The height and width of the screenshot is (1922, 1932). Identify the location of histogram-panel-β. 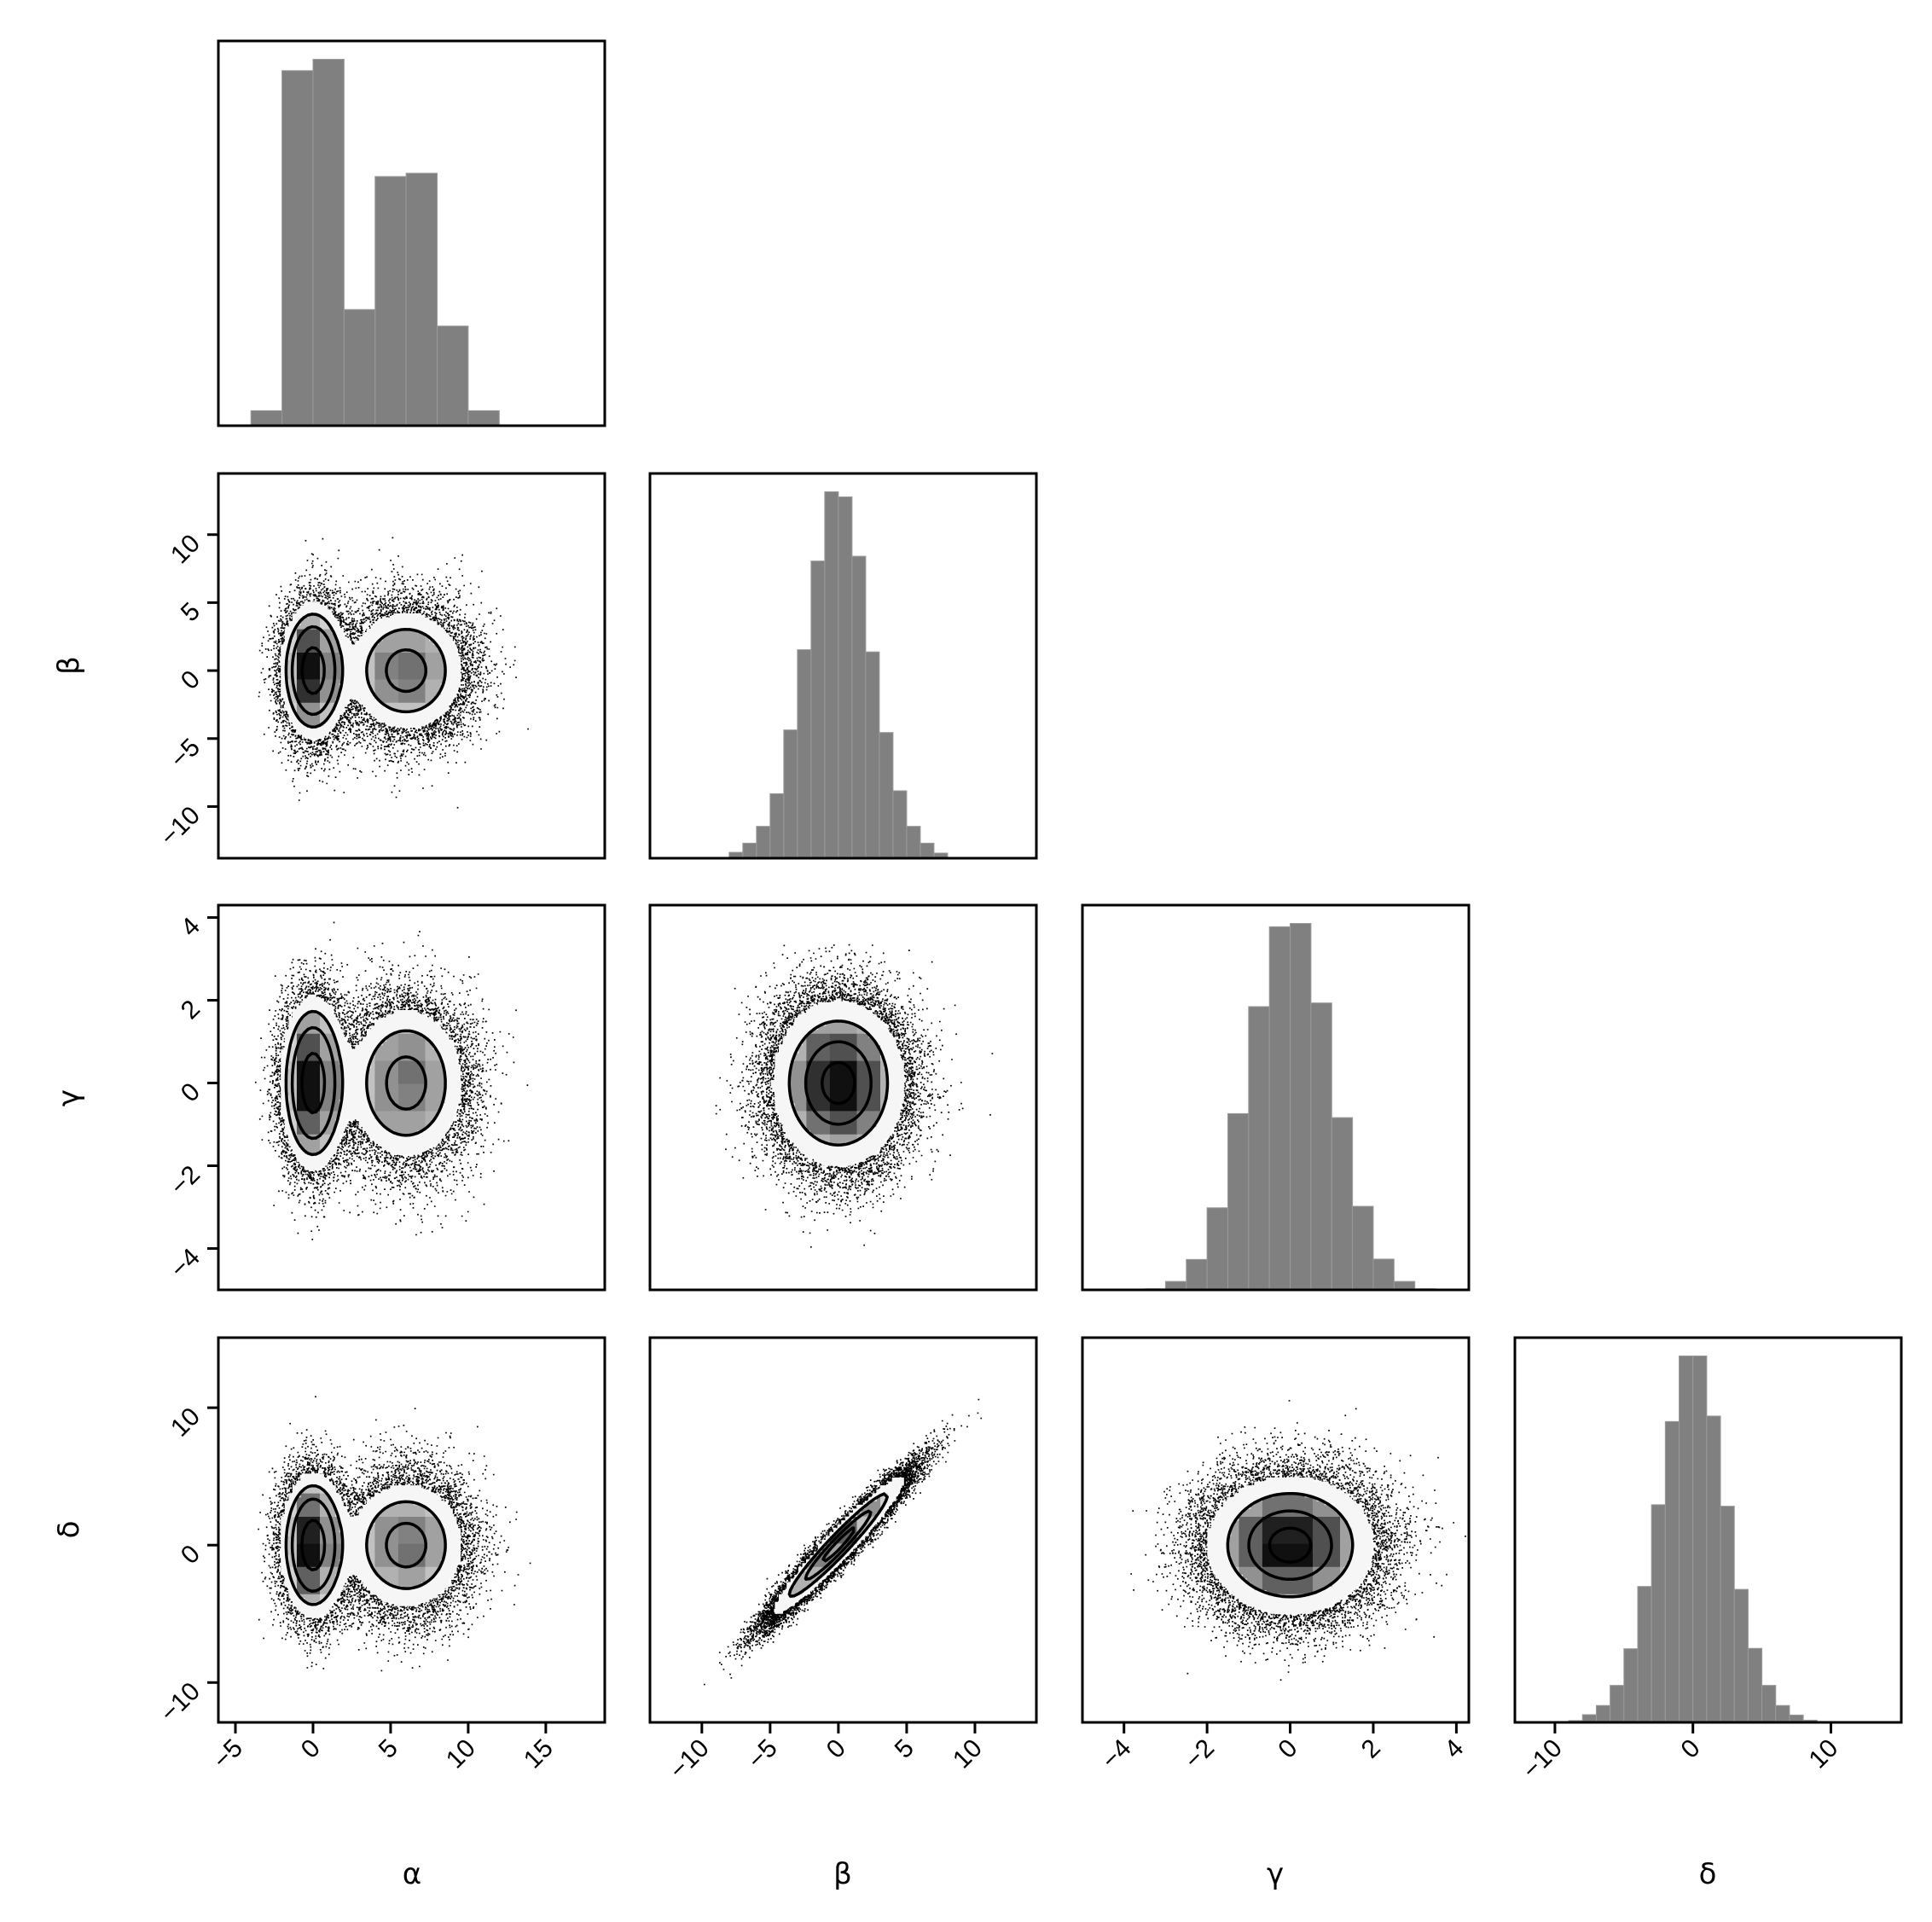
(843, 666).